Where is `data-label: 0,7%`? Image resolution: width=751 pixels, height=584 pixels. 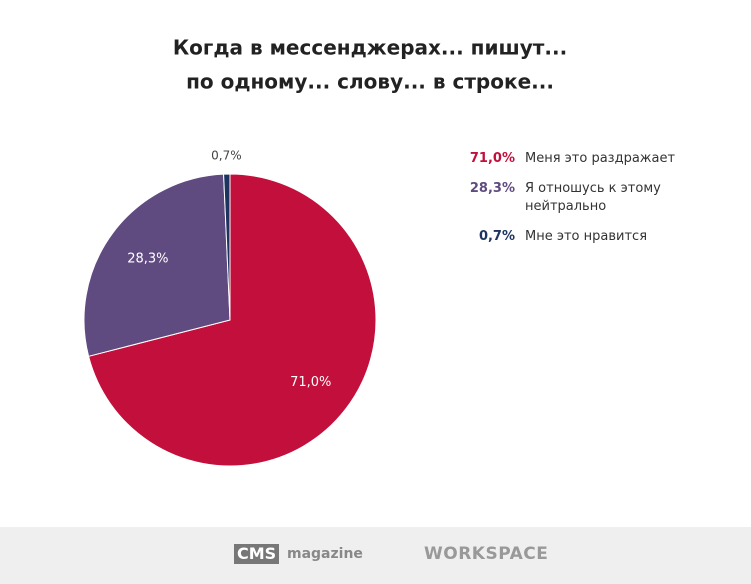
data-label: 0,7% is located at coordinates (226, 156).